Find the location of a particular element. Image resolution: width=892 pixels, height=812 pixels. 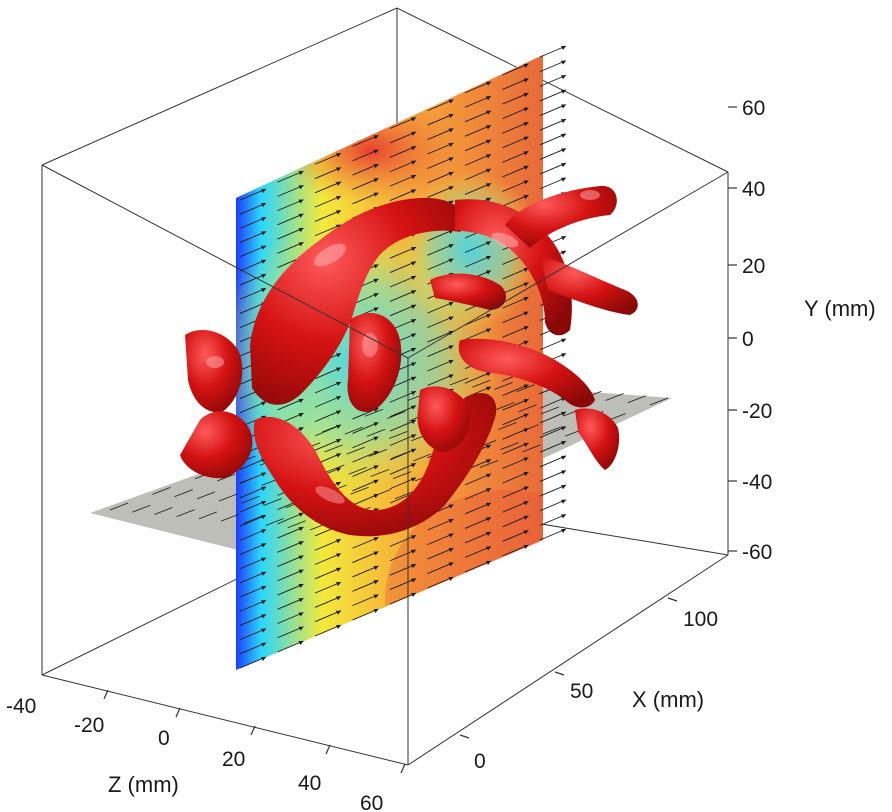

y-tick-label: 40 is located at coordinates (753, 189).